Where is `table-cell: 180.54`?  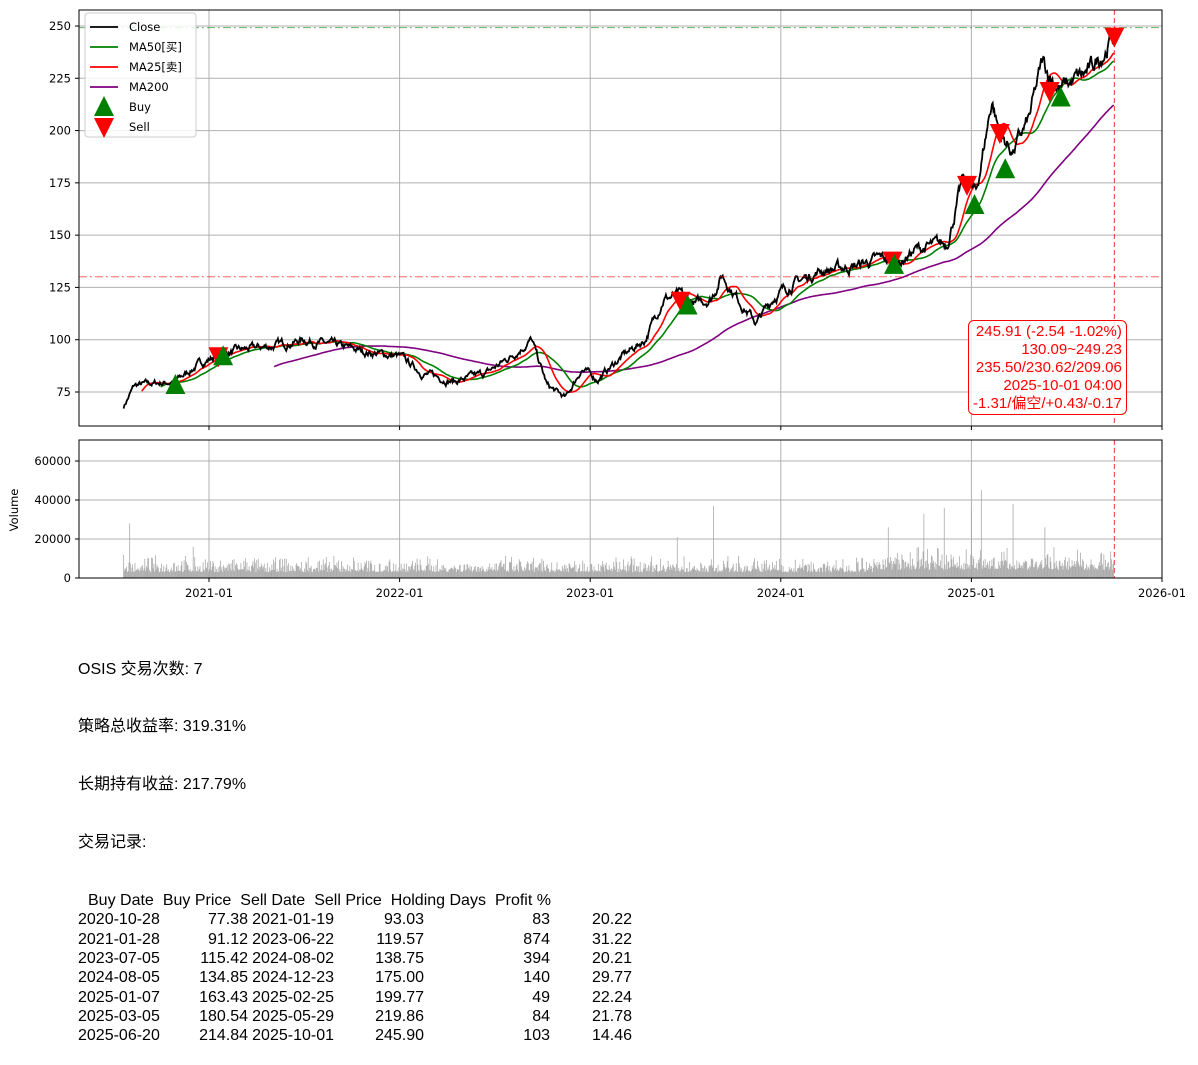 table-cell: 180.54 is located at coordinates (223, 1016).